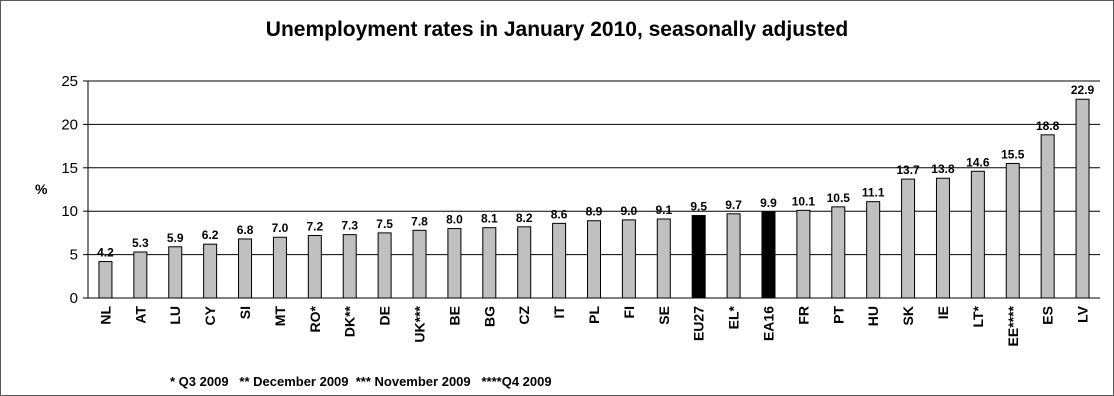 Image resolution: width=1114 pixels, height=396 pixels. I want to click on category-label: SE, so click(664, 315).